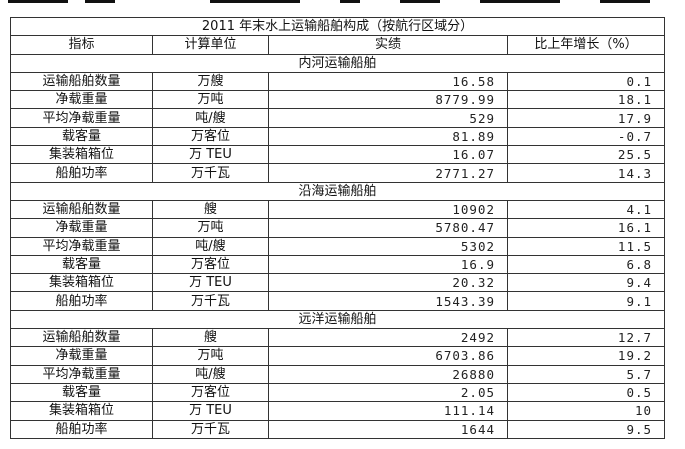 This screenshot has width=685, height=449. I want to click on actual-cell: 6703.86, so click(388, 356).